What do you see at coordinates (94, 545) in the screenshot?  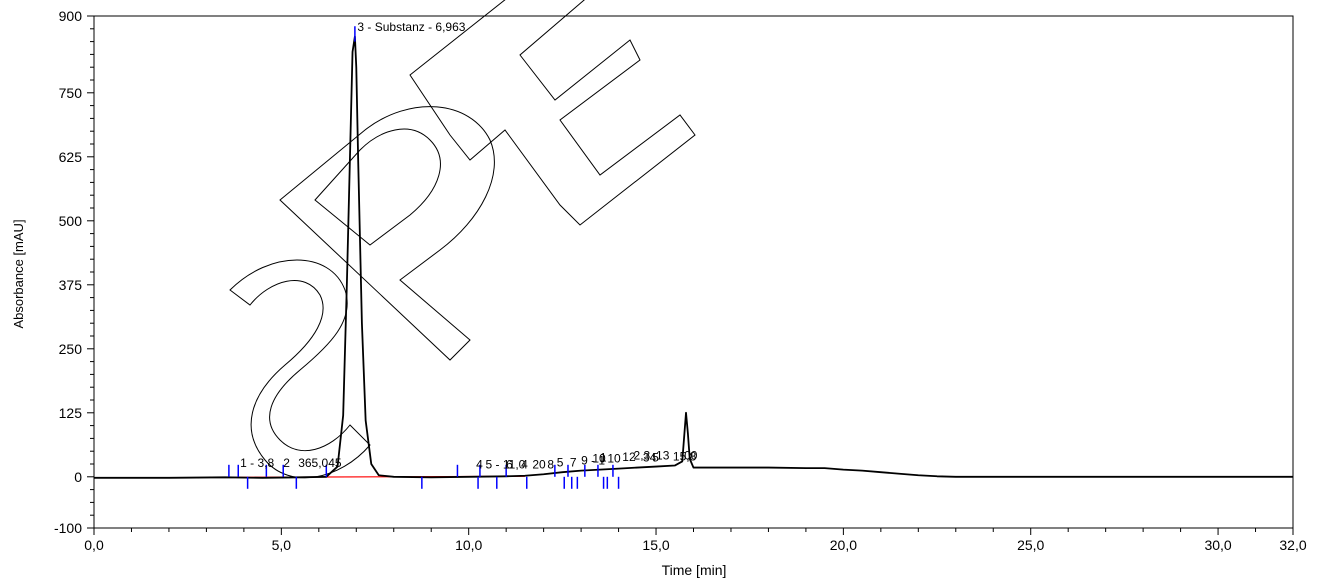 I see `x-tick-label: 0,0` at bounding box center [94, 545].